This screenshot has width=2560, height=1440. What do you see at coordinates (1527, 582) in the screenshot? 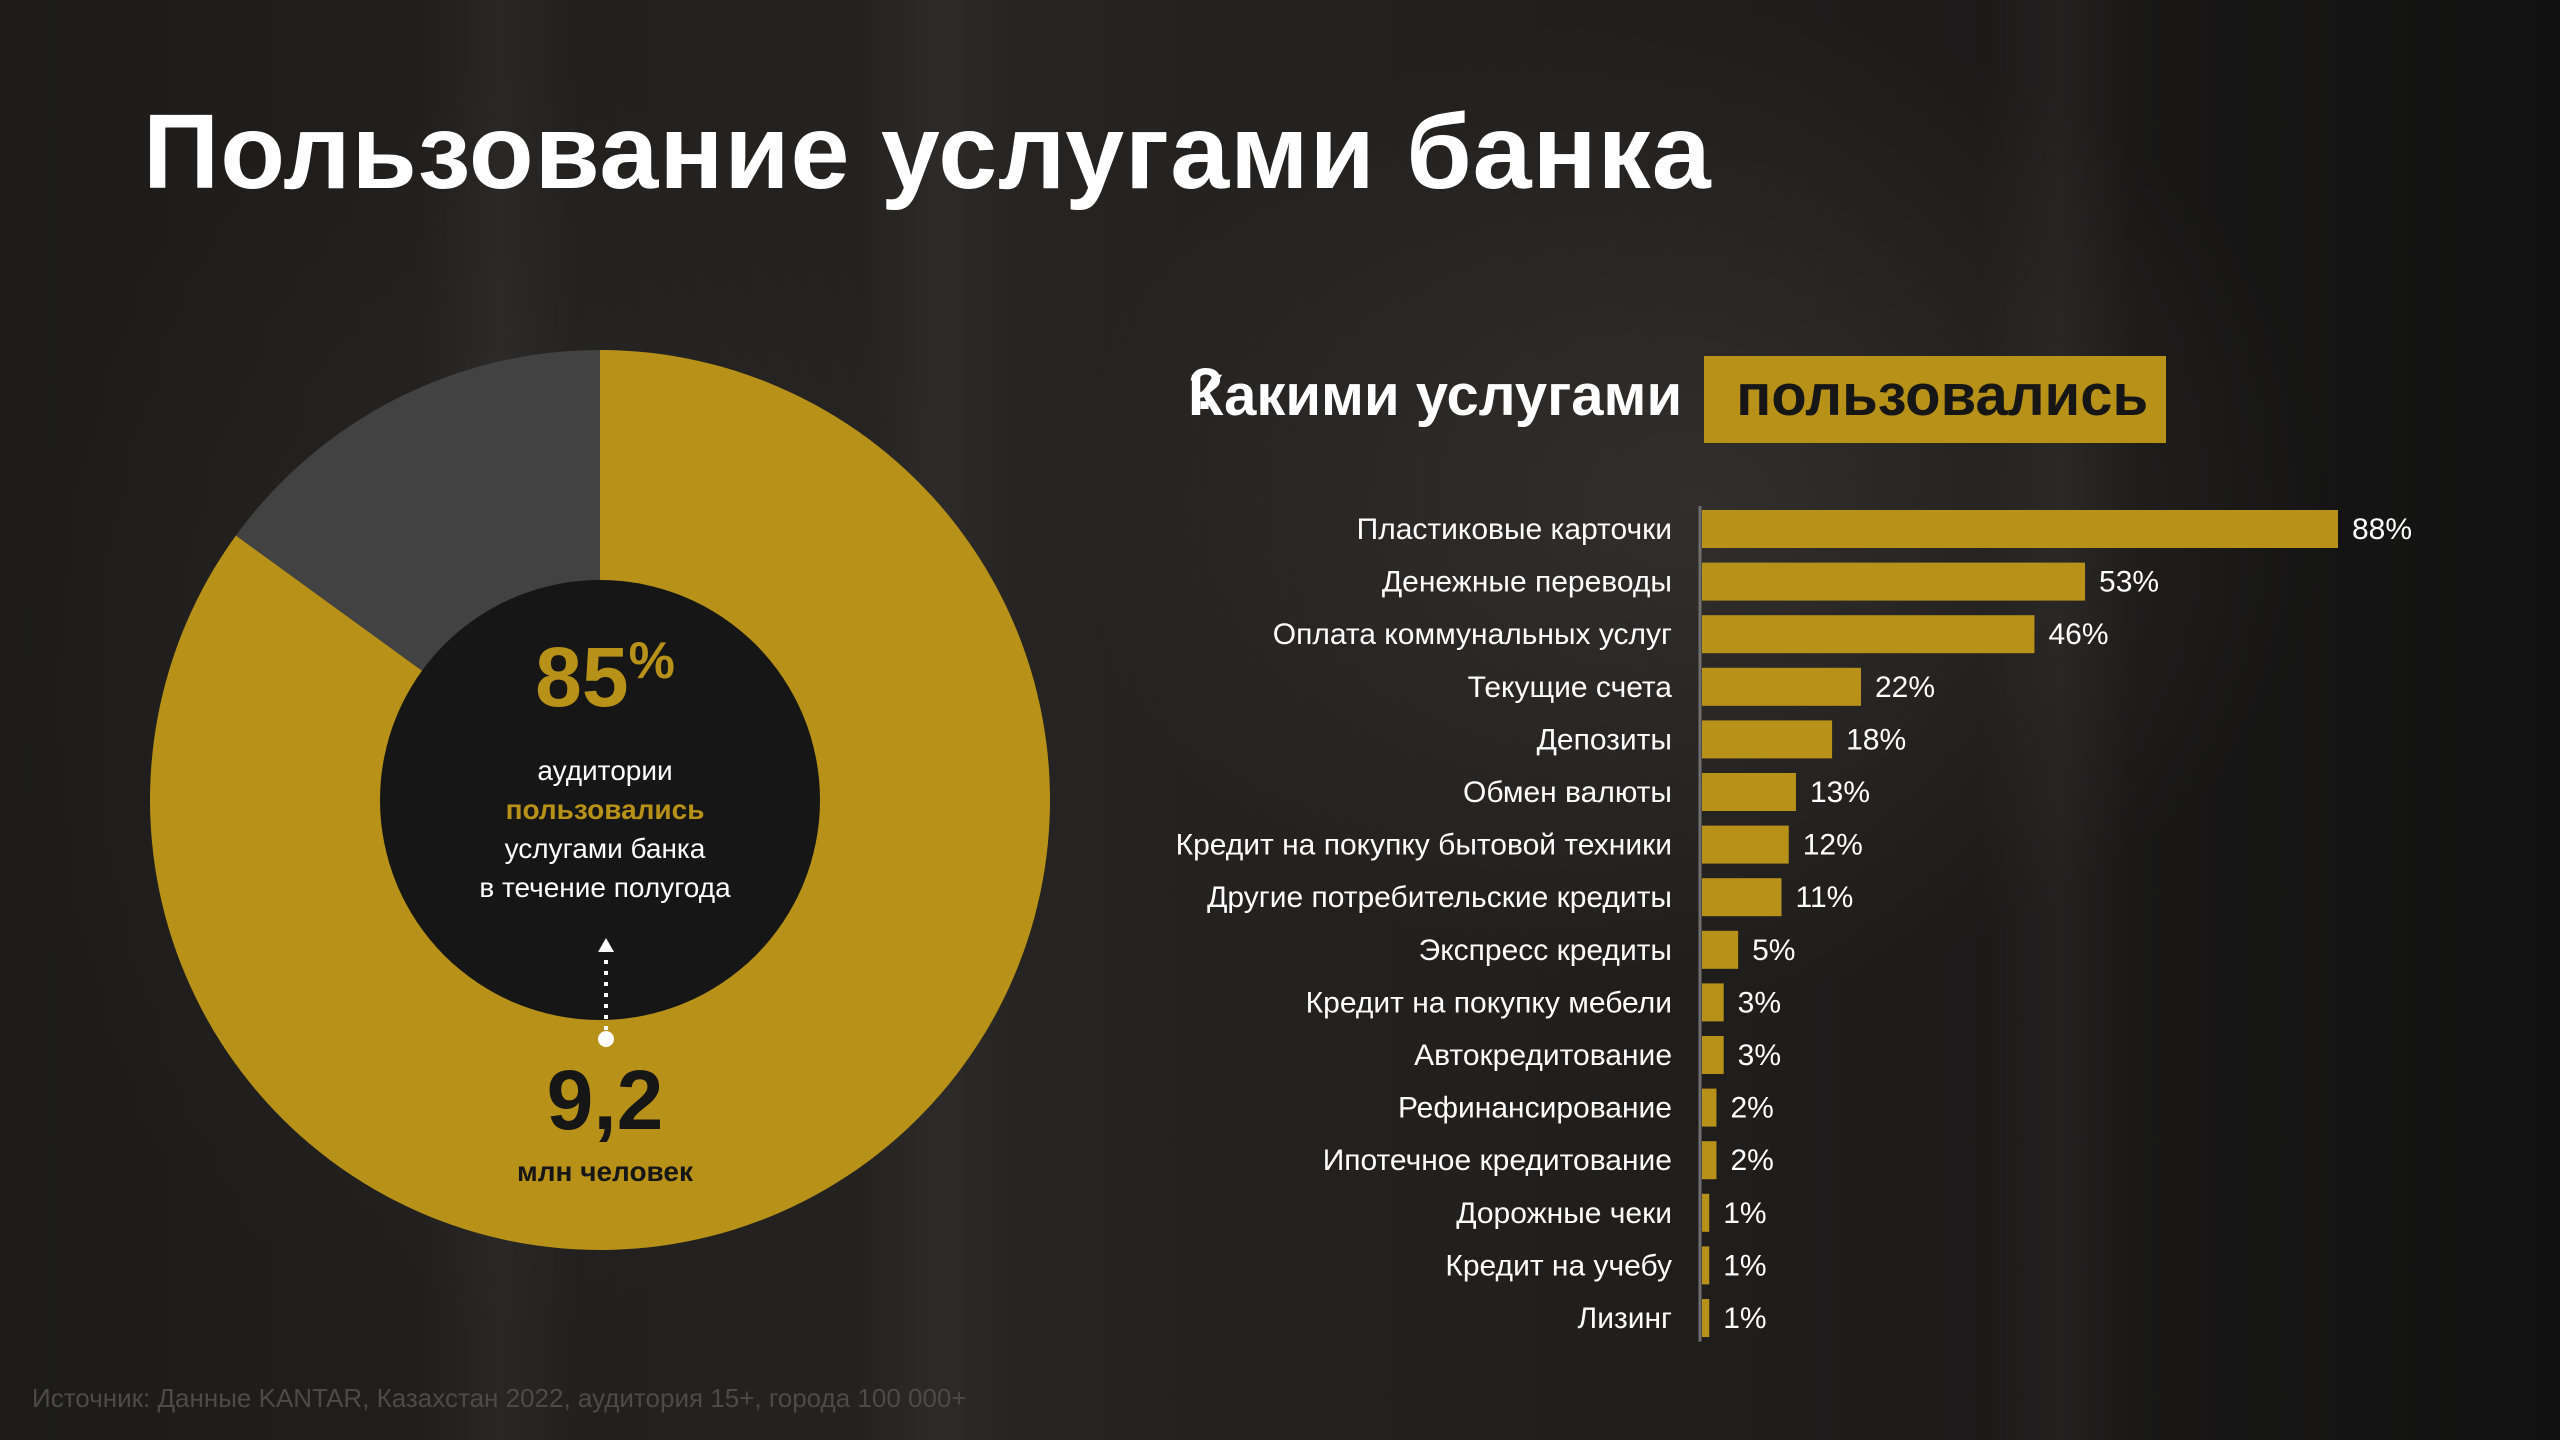
I see `bar-category-label: Денежные переводы` at bounding box center [1527, 582].